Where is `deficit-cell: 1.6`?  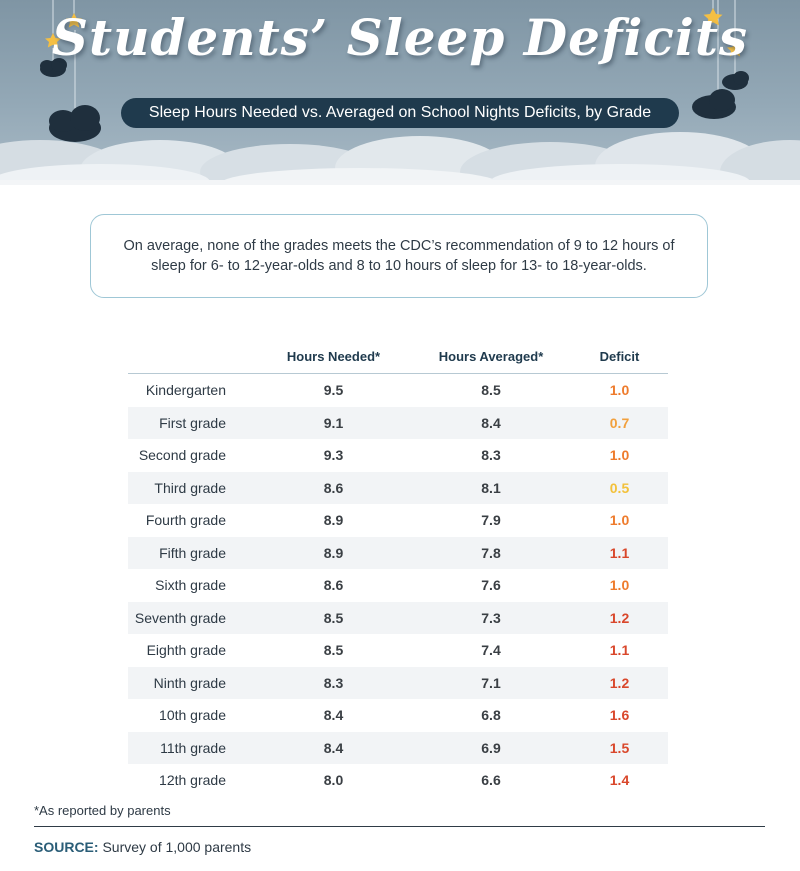 deficit-cell: 1.6 is located at coordinates (619, 715).